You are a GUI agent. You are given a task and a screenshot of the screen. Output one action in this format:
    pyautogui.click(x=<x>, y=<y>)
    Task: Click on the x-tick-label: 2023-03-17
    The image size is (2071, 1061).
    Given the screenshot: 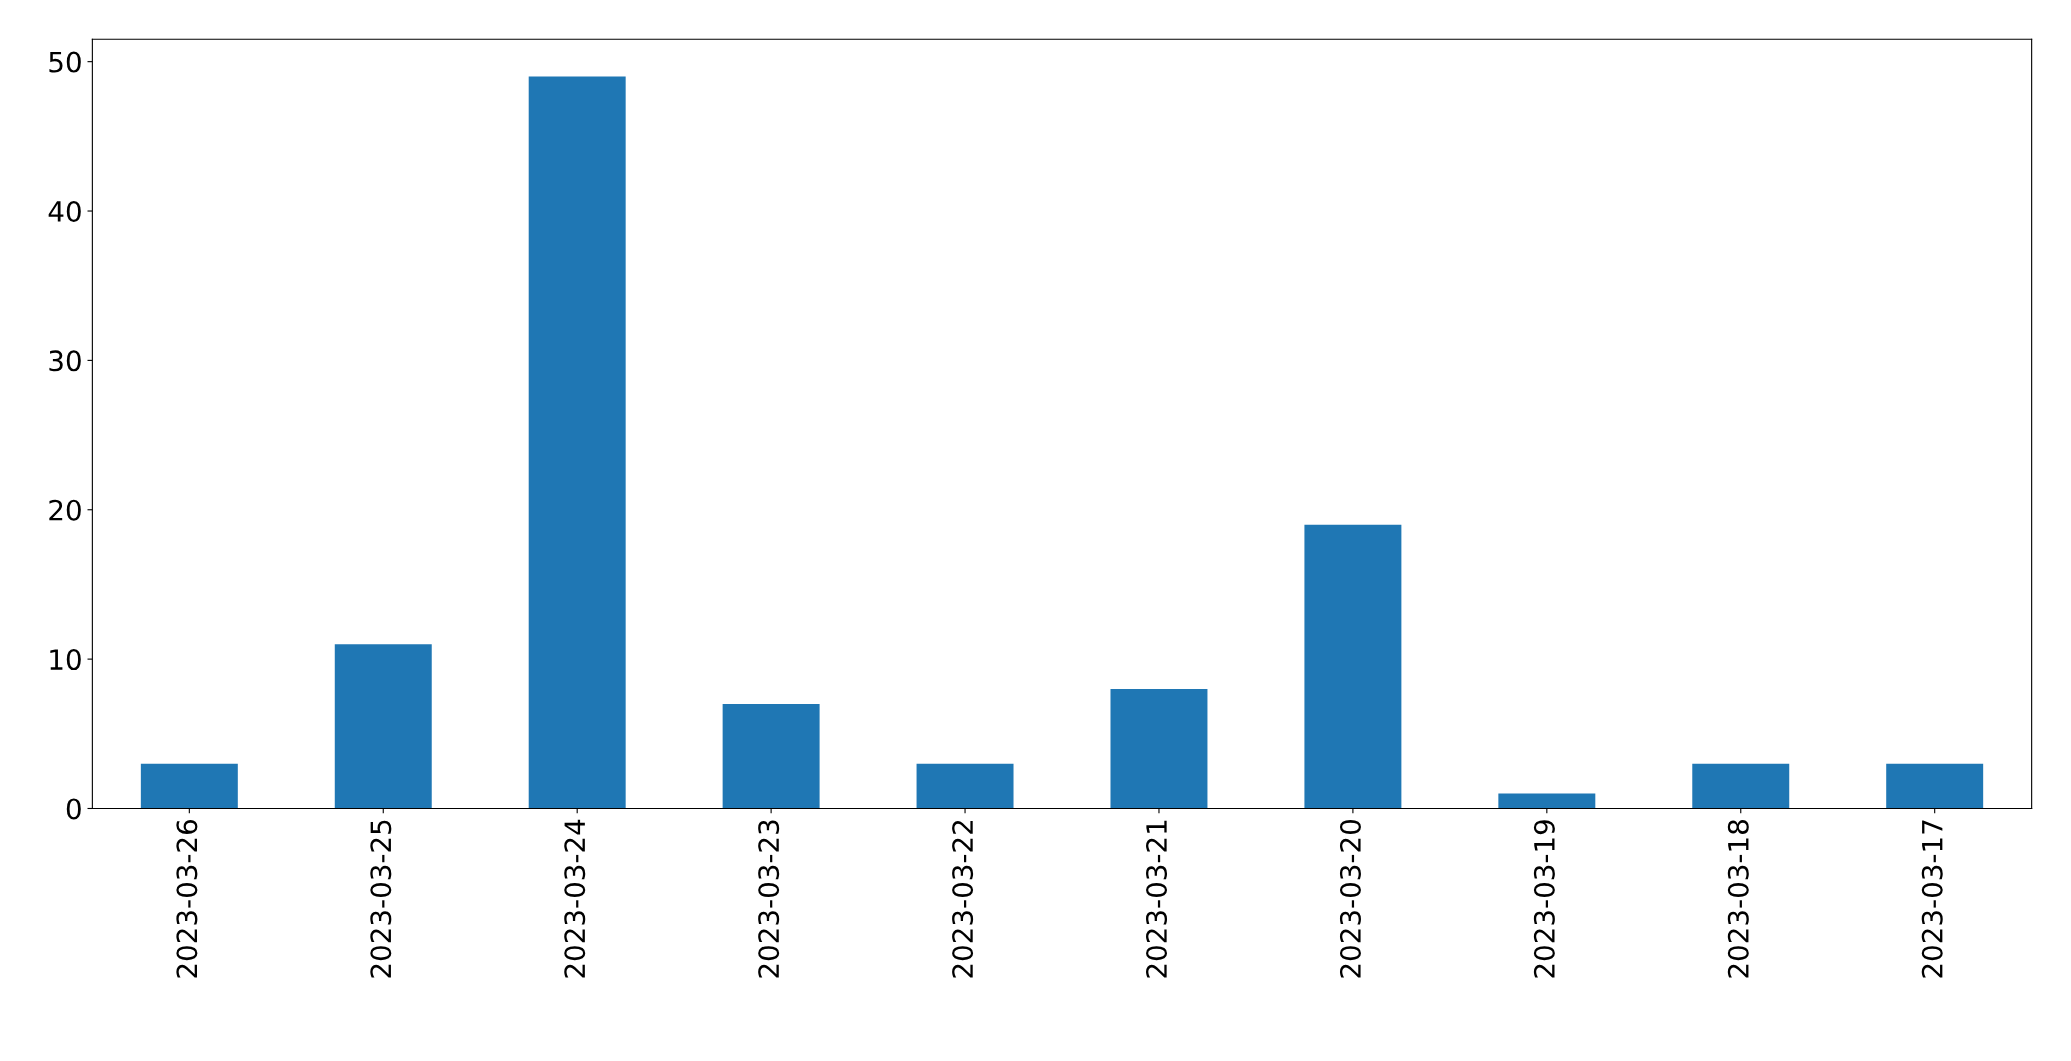 What is the action you would take?
    pyautogui.click(x=1932, y=899)
    